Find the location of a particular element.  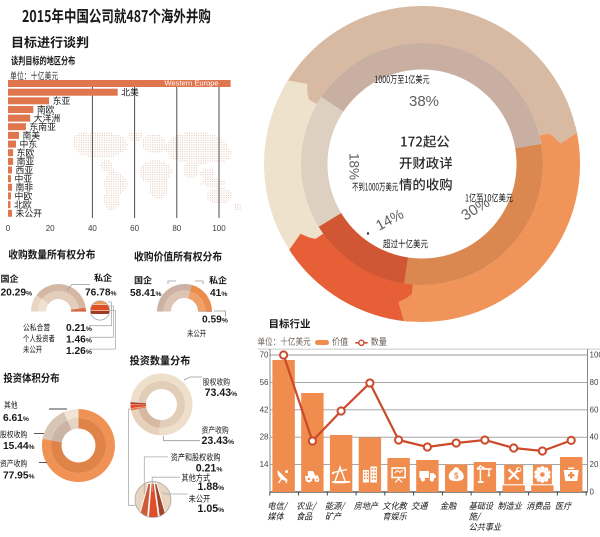

svg-text: 70 is located at coordinates (264, 355).